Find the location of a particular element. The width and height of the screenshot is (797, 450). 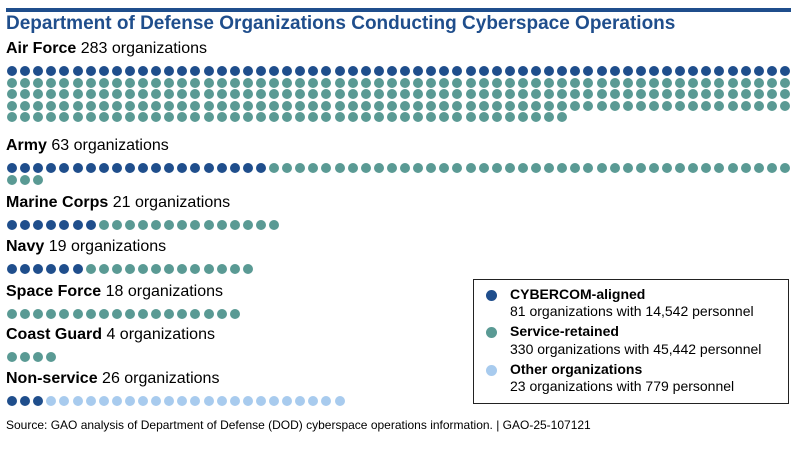

category-label-air-force: Air Force 283 organizations is located at coordinates (107, 48).